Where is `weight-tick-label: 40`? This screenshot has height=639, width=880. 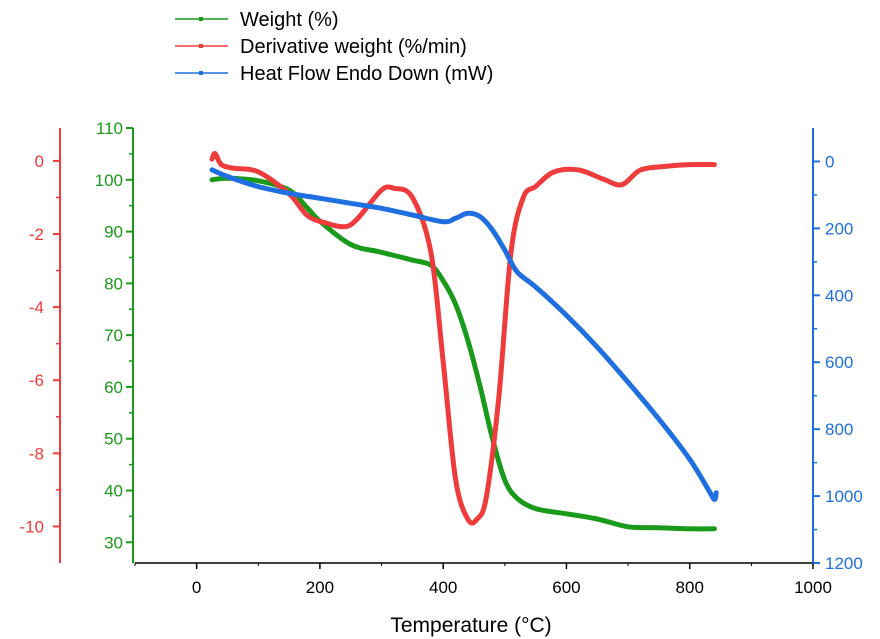 weight-tick-label: 40 is located at coordinates (113, 491).